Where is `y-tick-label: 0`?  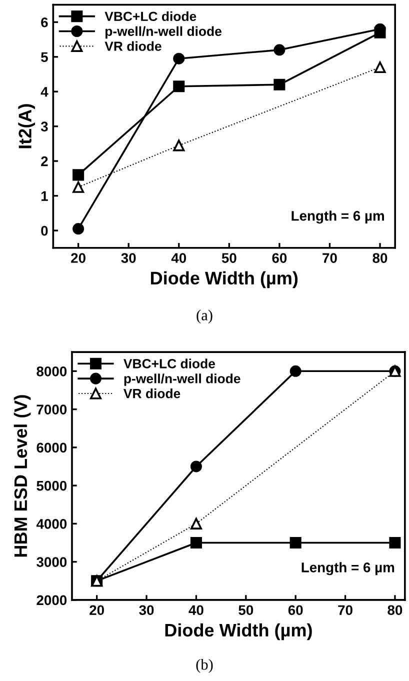
y-tick-label: 0 is located at coordinates (44, 231).